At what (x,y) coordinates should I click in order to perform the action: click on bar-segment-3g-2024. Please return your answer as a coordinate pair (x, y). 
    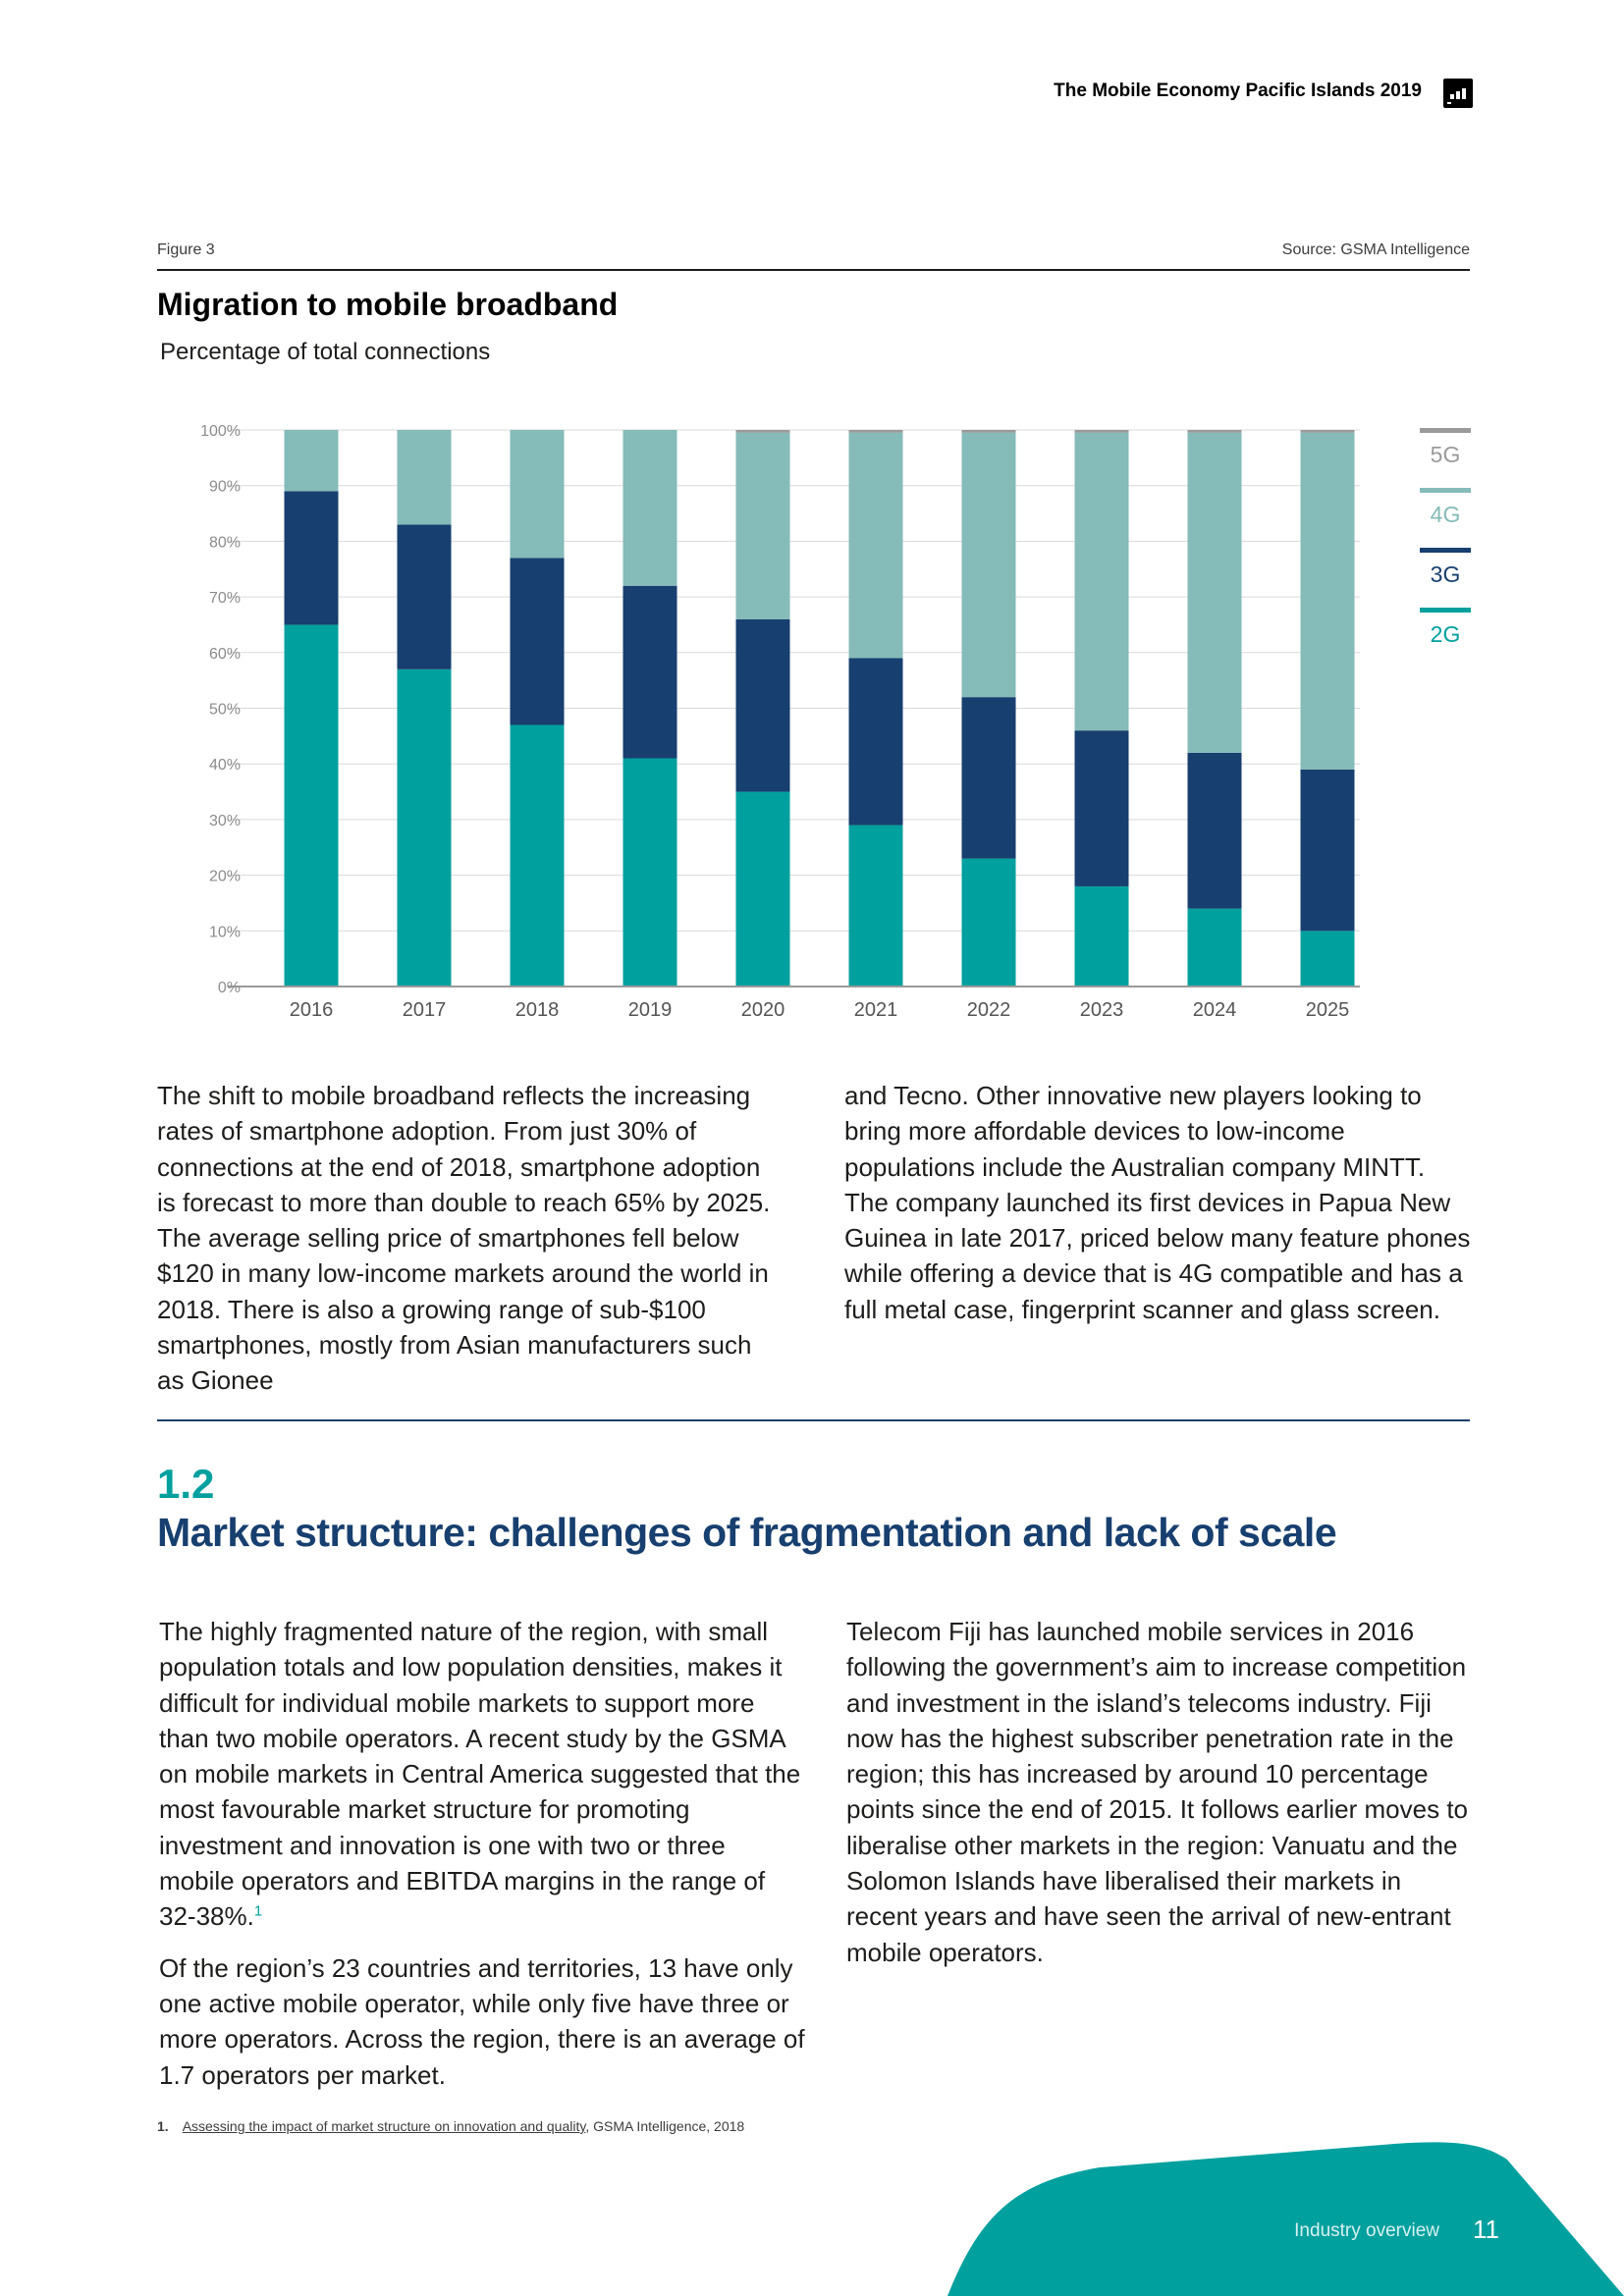
    Looking at the image, I should click on (1214, 830).